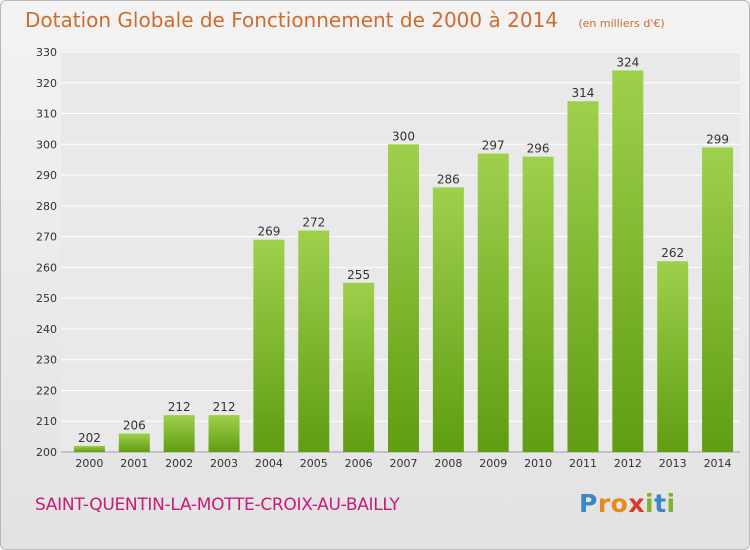 The width and height of the screenshot is (750, 550). What do you see at coordinates (268, 232) in the screenshot?
I see `value-label-2004: 269` at bounding box center [268, 232].